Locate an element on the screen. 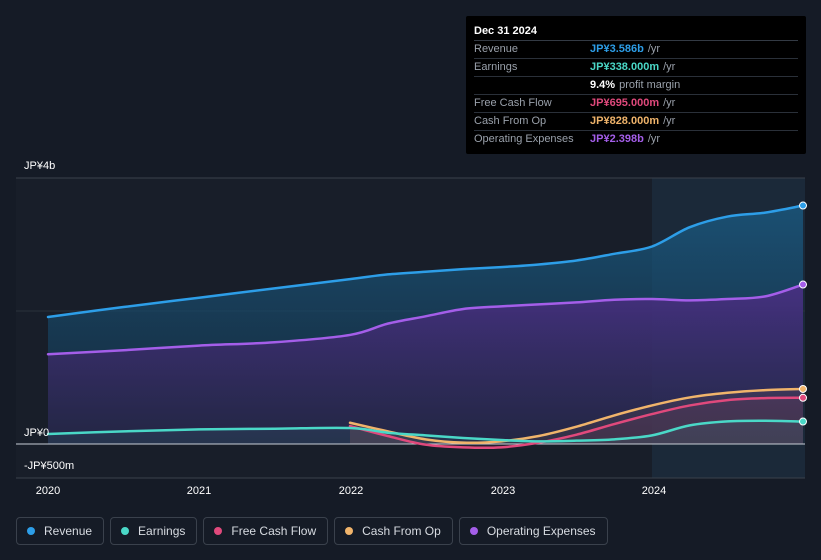 The image size is (821, 560). legend-item-revenue: Revenue is located at coordinates (60, 531).